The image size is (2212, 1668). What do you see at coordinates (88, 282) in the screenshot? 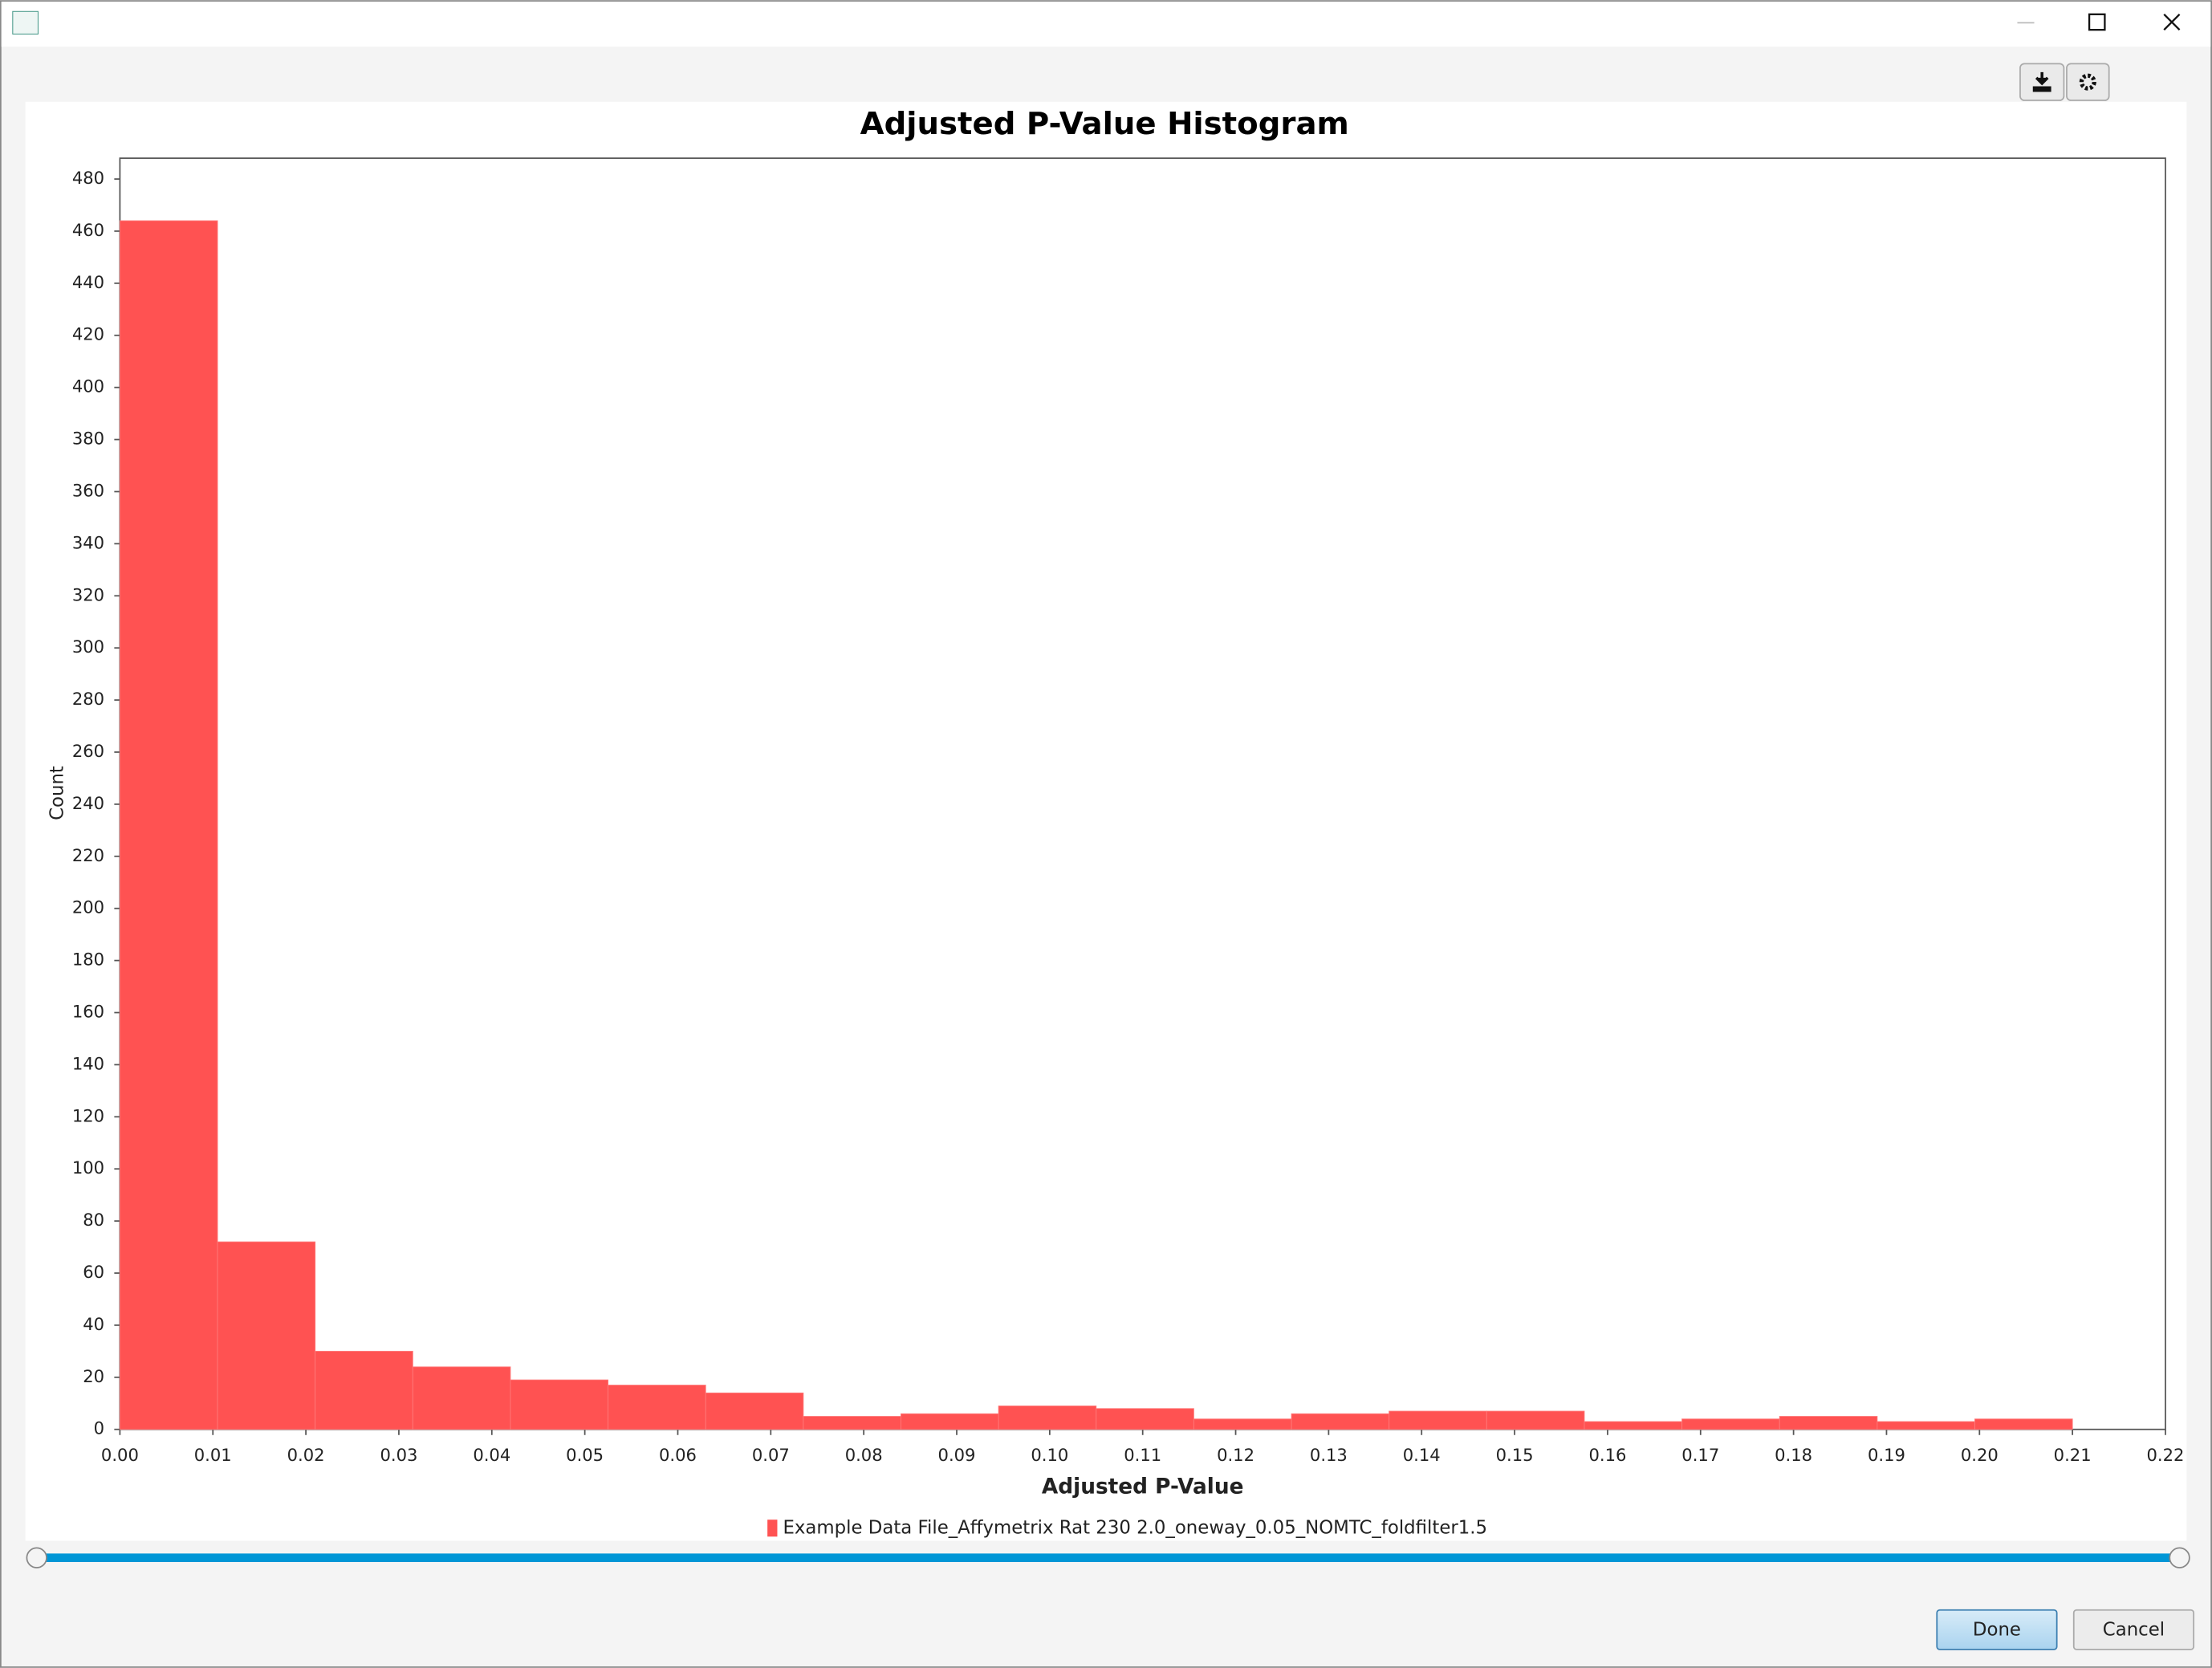
I see `y-tick-label: 440` at bounding box center [88, 282].